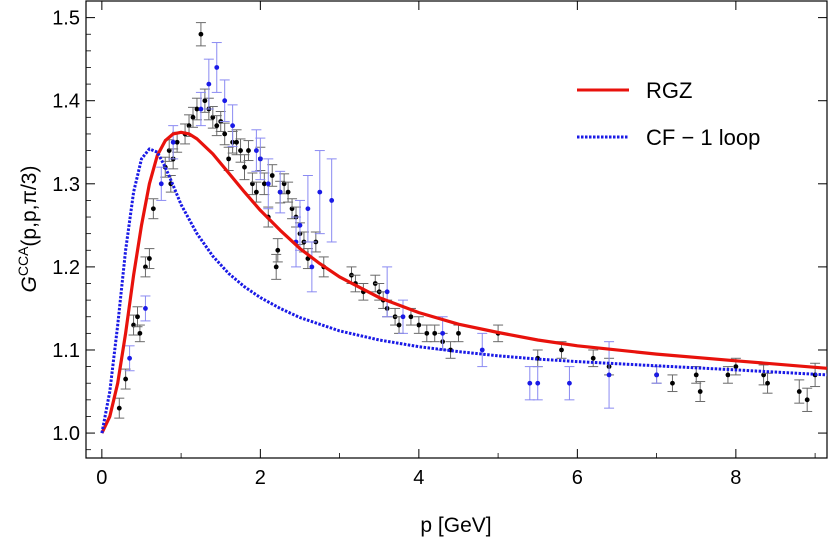  What do you see at coordinates (669, 90) in the screenshot?
I see `legend-label: RGZ` at bounding box center [669, 90].